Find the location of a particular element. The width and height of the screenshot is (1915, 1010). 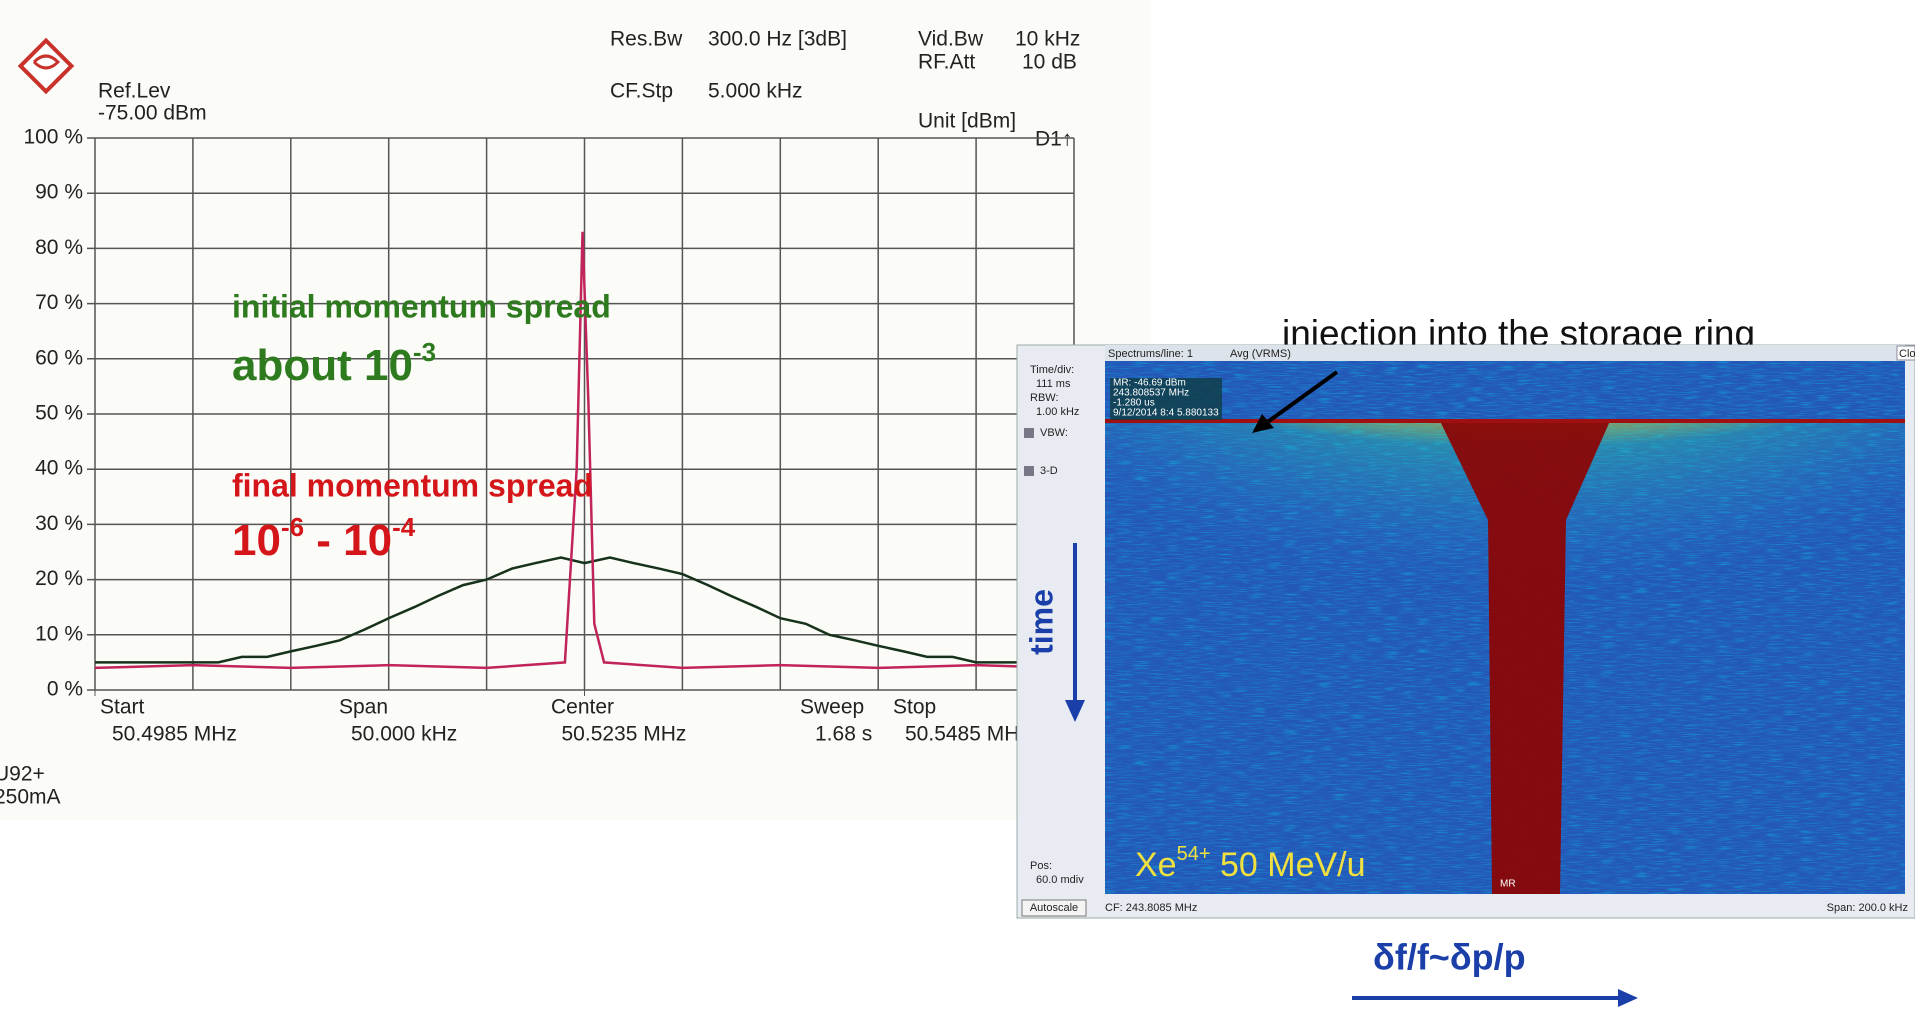

marker-line: -1.280 us is located at coordinates (1134, 403).